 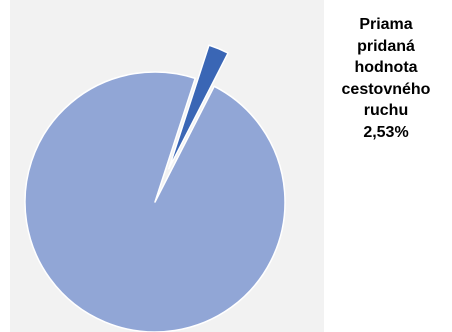 What do you see at coordinates (386, 24) in the screenshot?
I see `data-label-line: Priama` at bounding box center [386, 24].